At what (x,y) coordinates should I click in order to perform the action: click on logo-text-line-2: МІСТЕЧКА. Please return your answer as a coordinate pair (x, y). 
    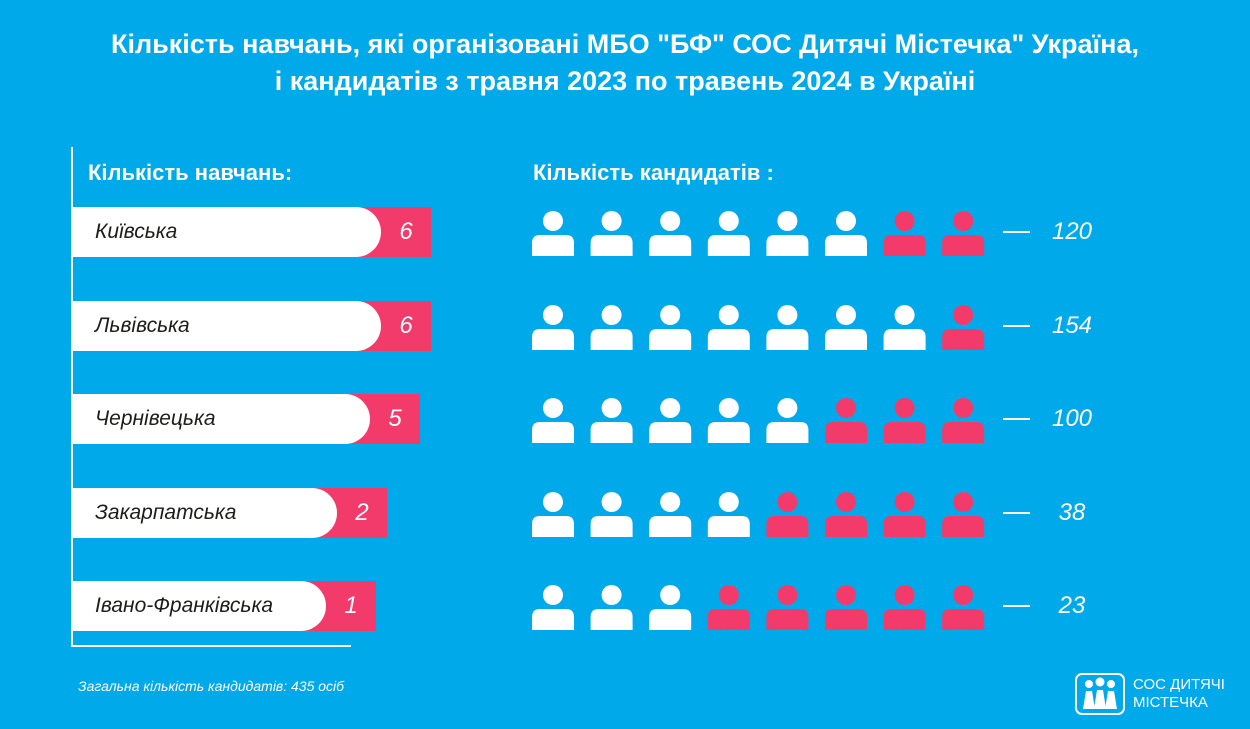
    Looking at the image, I should click on (1170, 702).